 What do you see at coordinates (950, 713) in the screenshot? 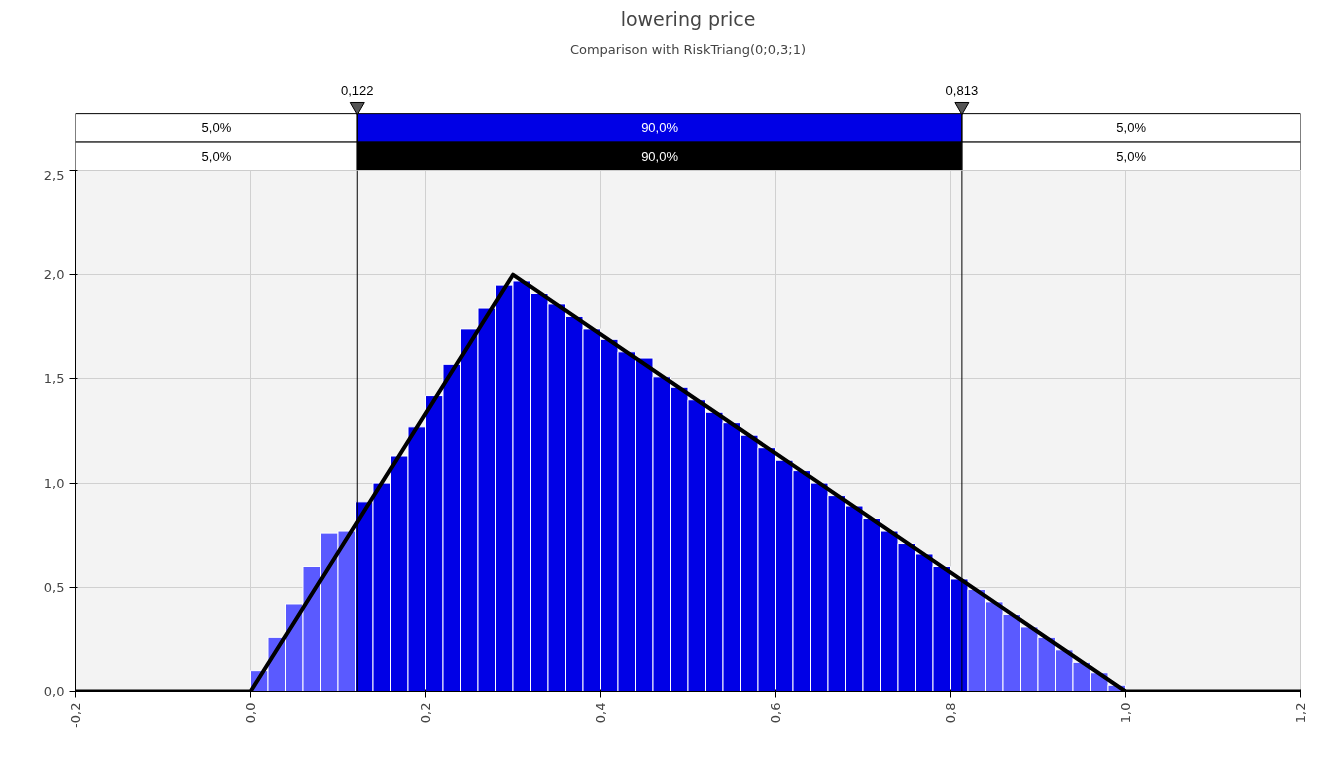
I see `x-tick-label: 0,8` at bounding box center [950, 713].